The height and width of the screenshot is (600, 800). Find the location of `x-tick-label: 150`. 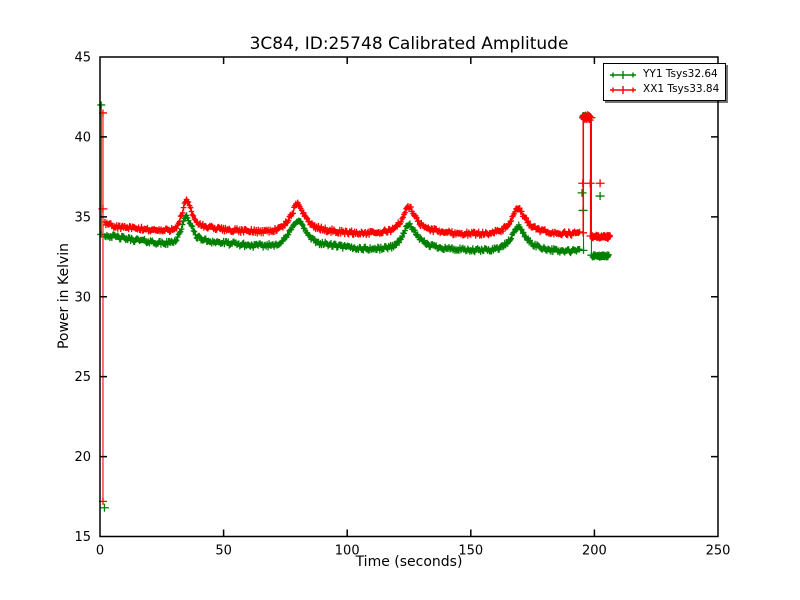

x-tick-label: 150 is located at coordinates (470, 551).